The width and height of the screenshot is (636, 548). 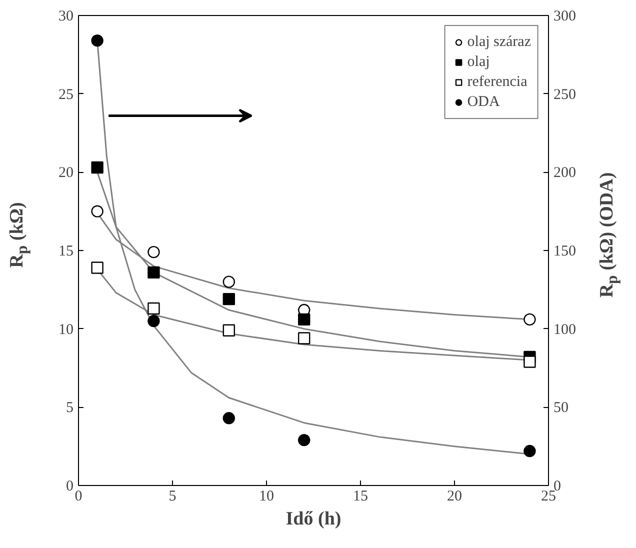 I want to click on x-tick-label: 25, so click(x=548, y=496).